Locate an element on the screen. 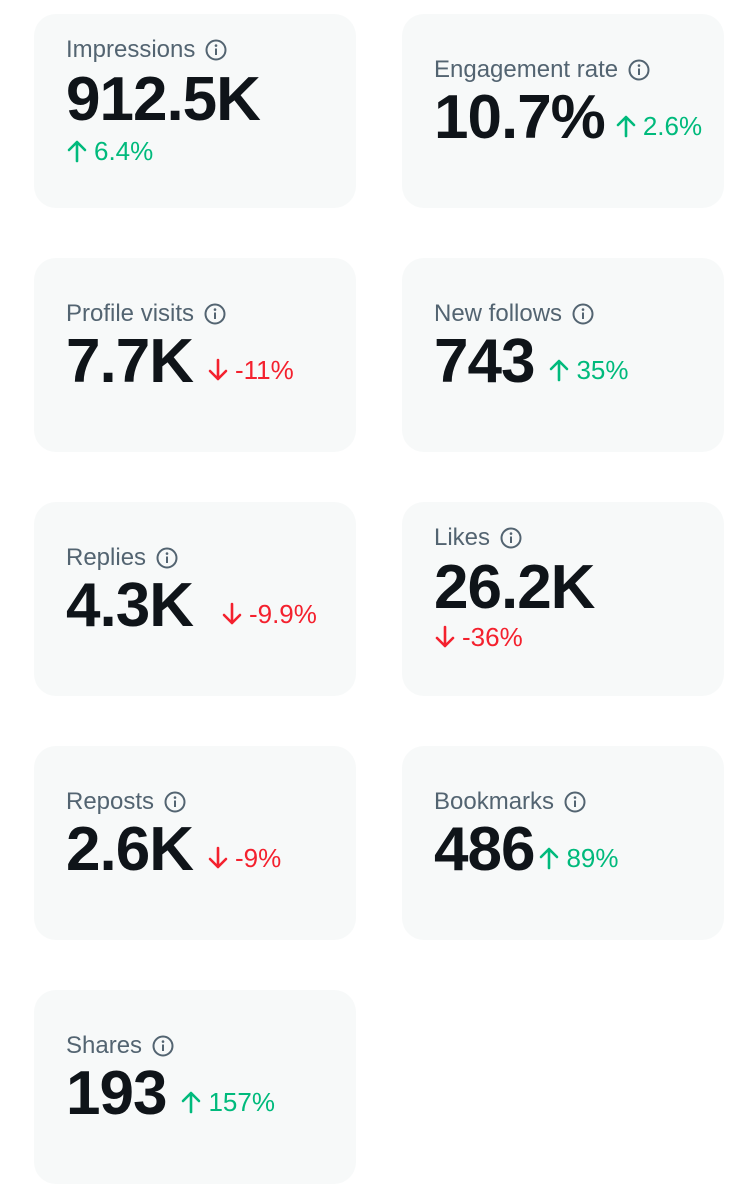  metric-delta: 35% is located at coordinates (588, 370).